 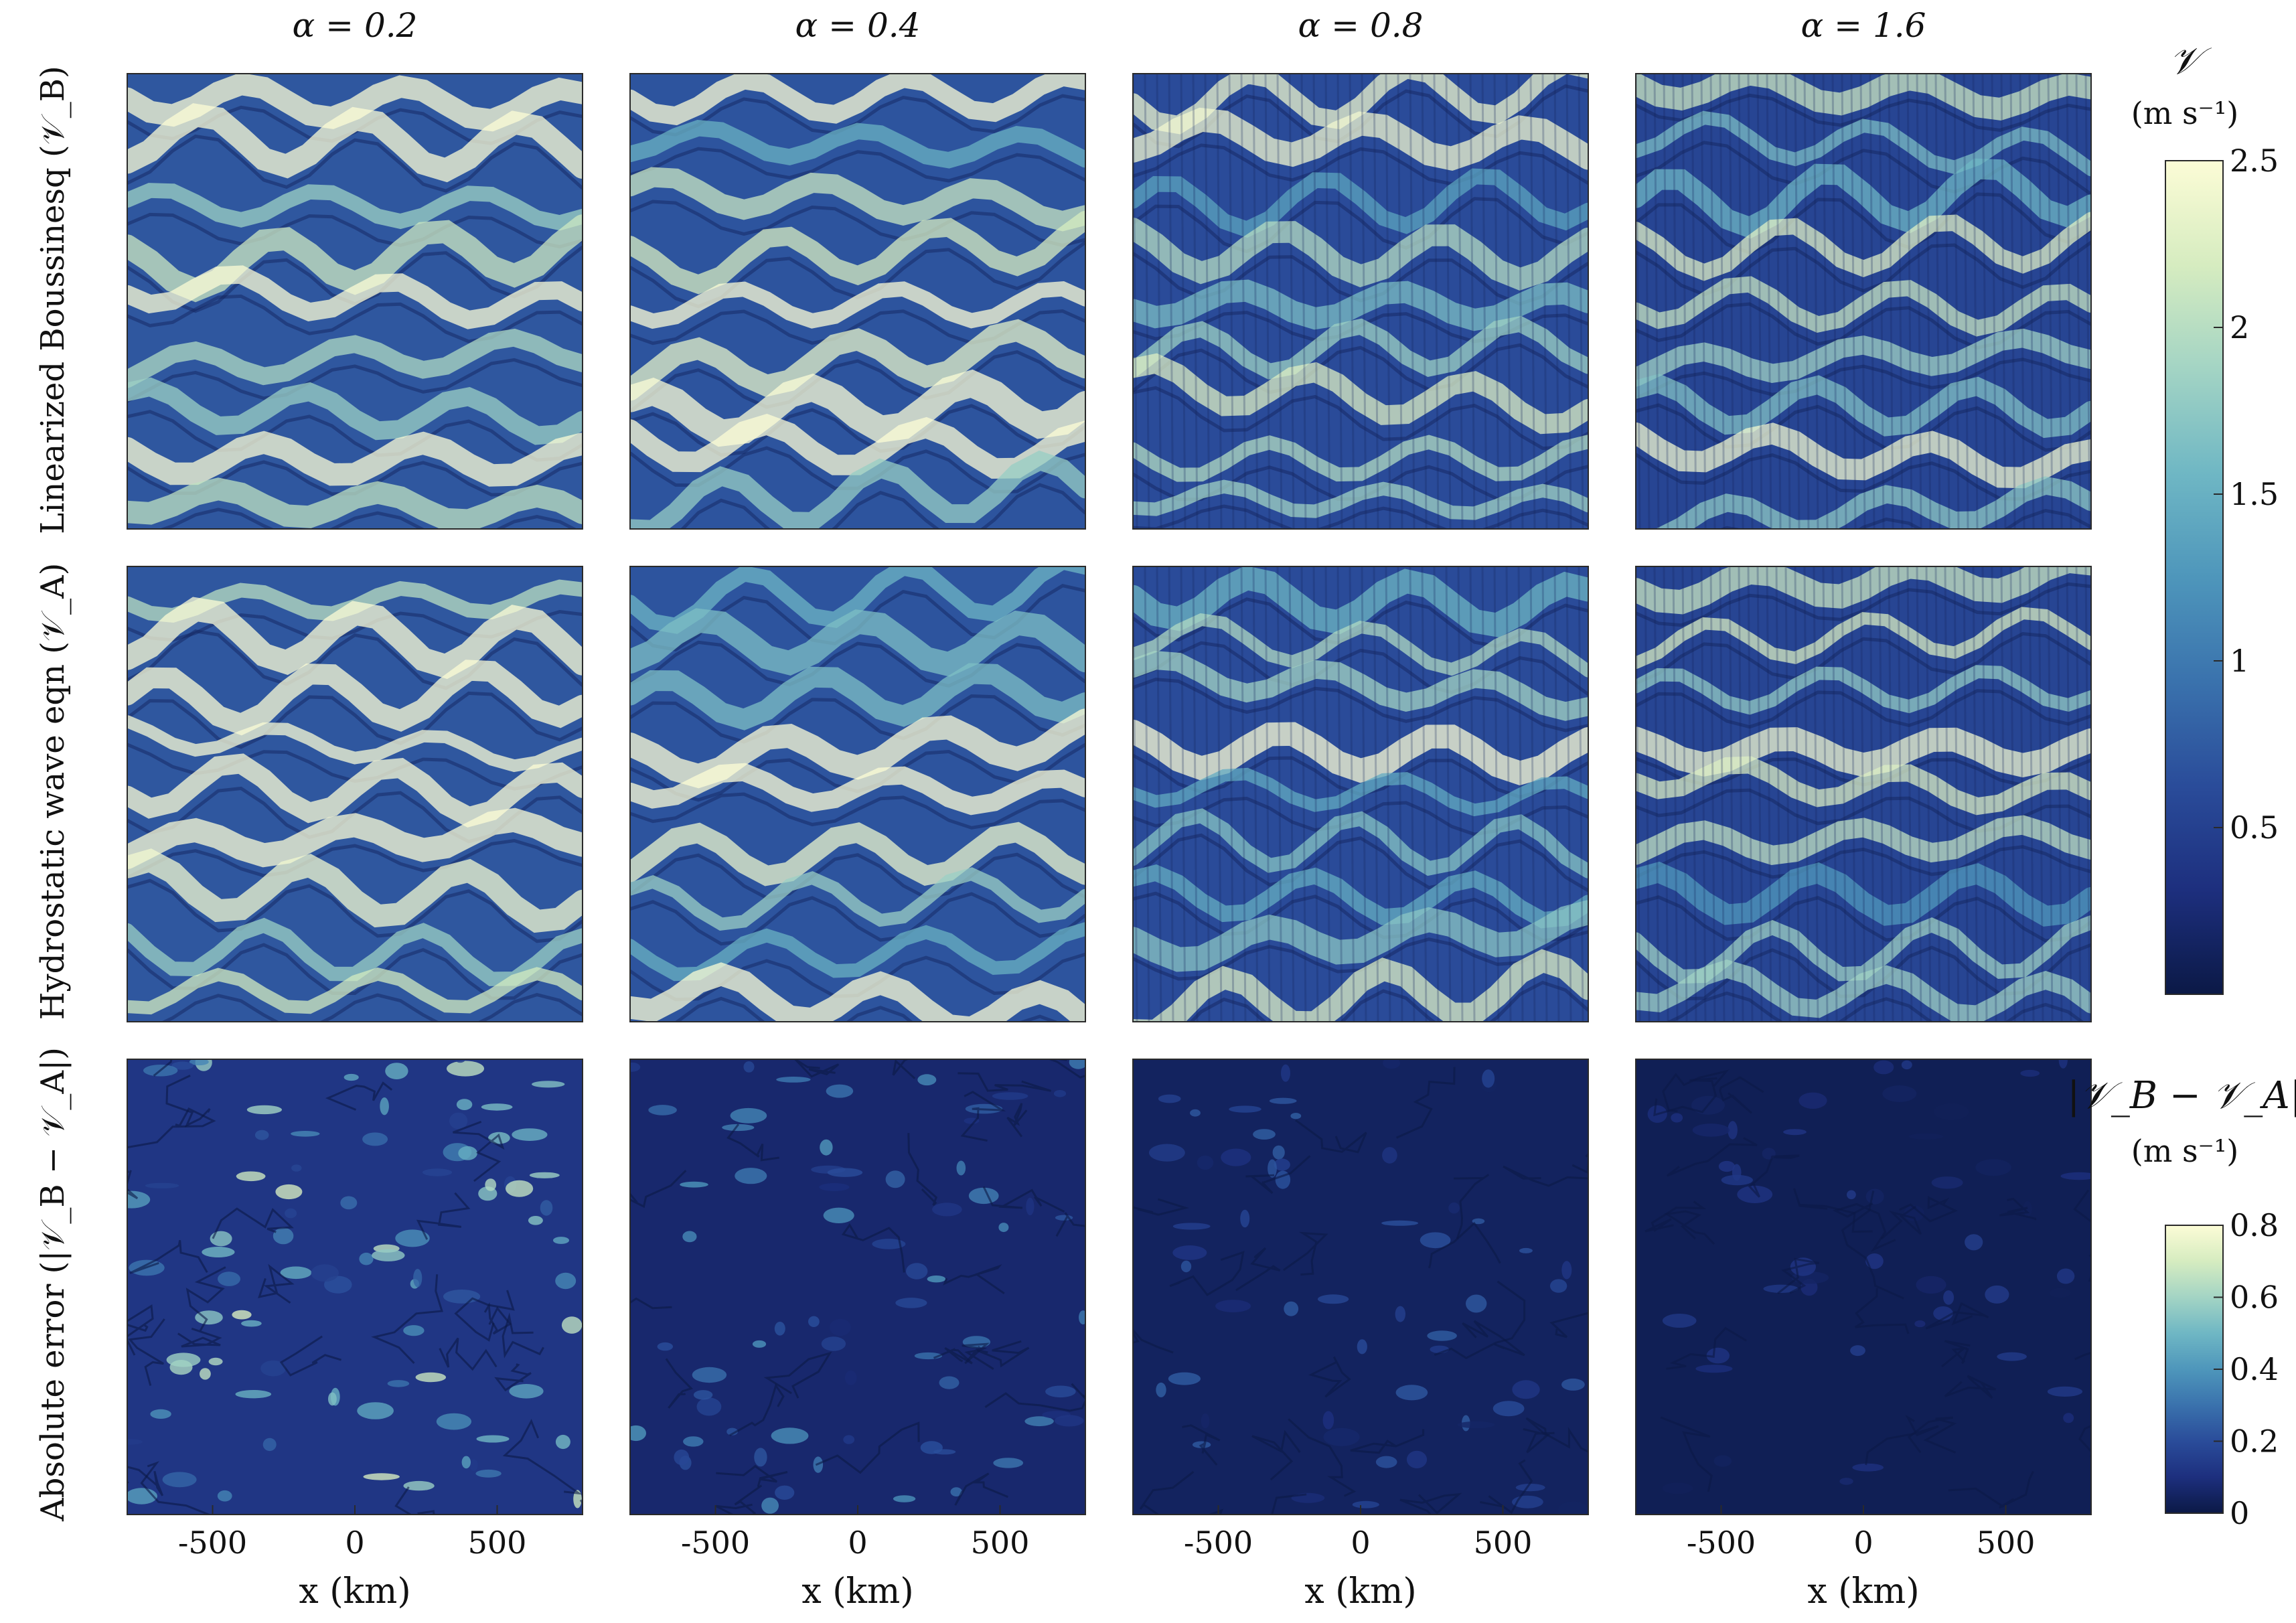 What do you see at coordinates (2239, 1513) in the screenshot?
I see `colorbar-tick-label: 0` at bounding box center [2239, 1513].